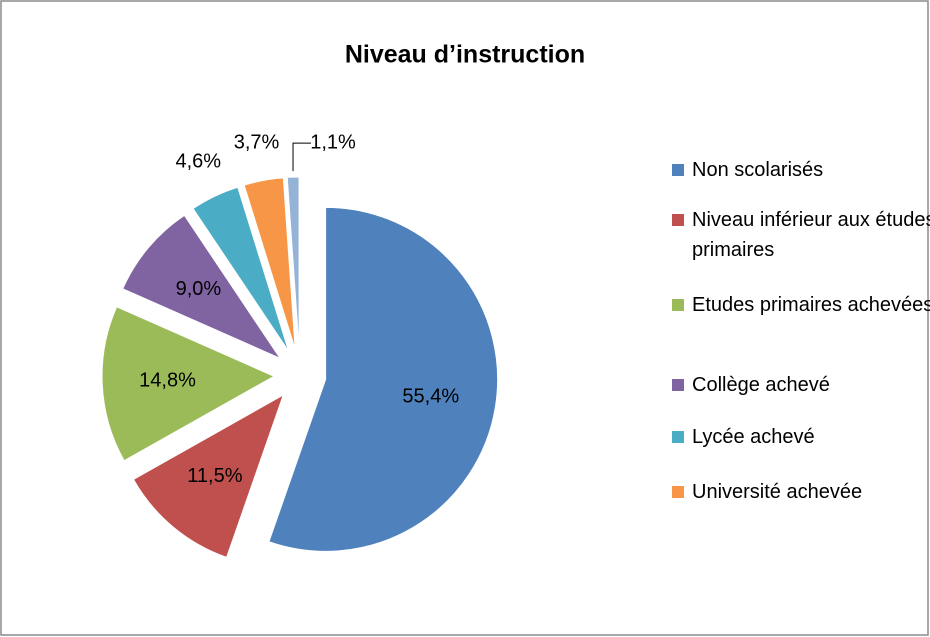  I want to click on data-label: 4,6%, so click(198, 161).